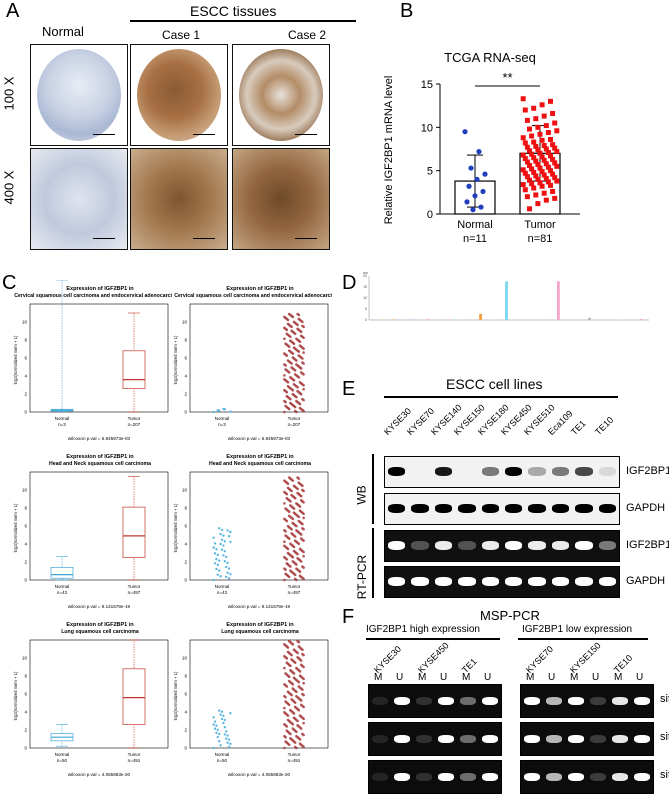  Describe the element at coordinates (99, 606) in the screenshot. I see `pvalue-label: wilcoxon p.val = 9.141578e-19` at that location.